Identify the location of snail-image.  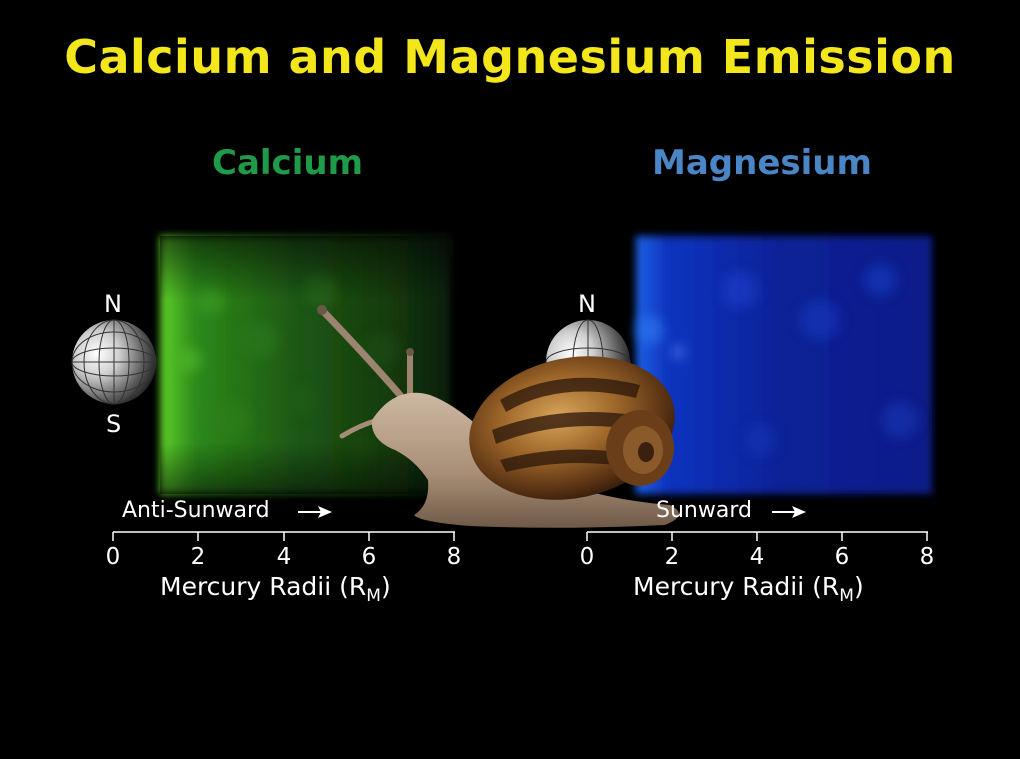
(498, 416).